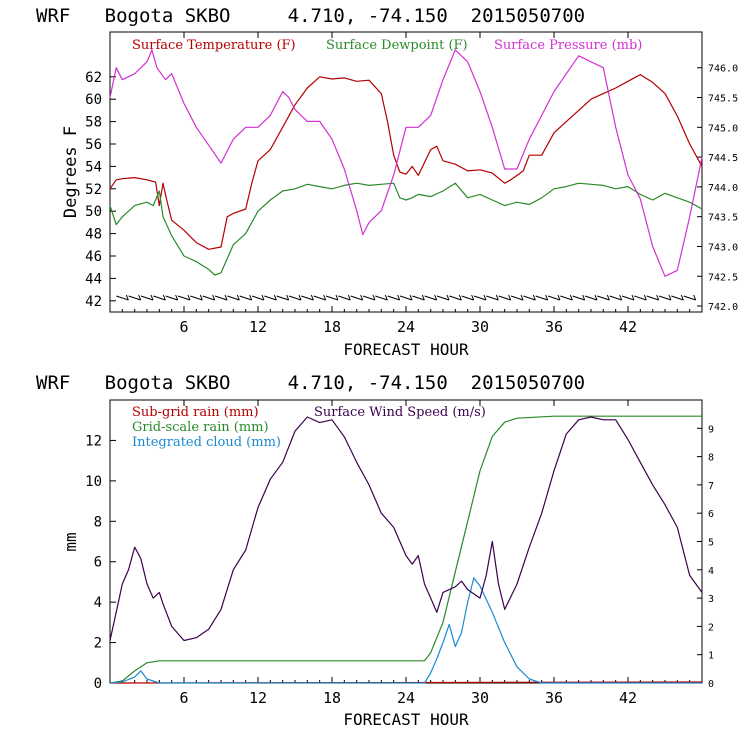 Image resolution: width=740 pixels, height=740 pixels. What do you see at coordinates (711, 458) in the screenshot?
I see `y2-tick-label: 8` at bounding box center [711, 458].